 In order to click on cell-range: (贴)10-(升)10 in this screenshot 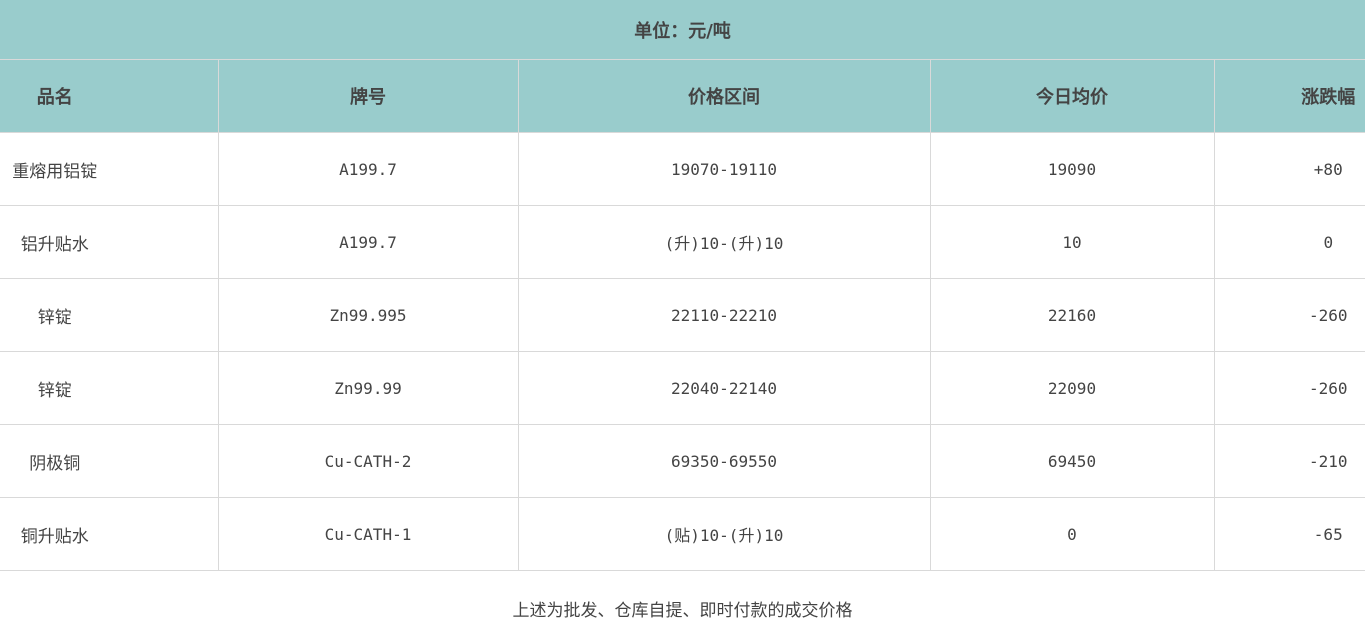, I will do `click(724, 534)`.